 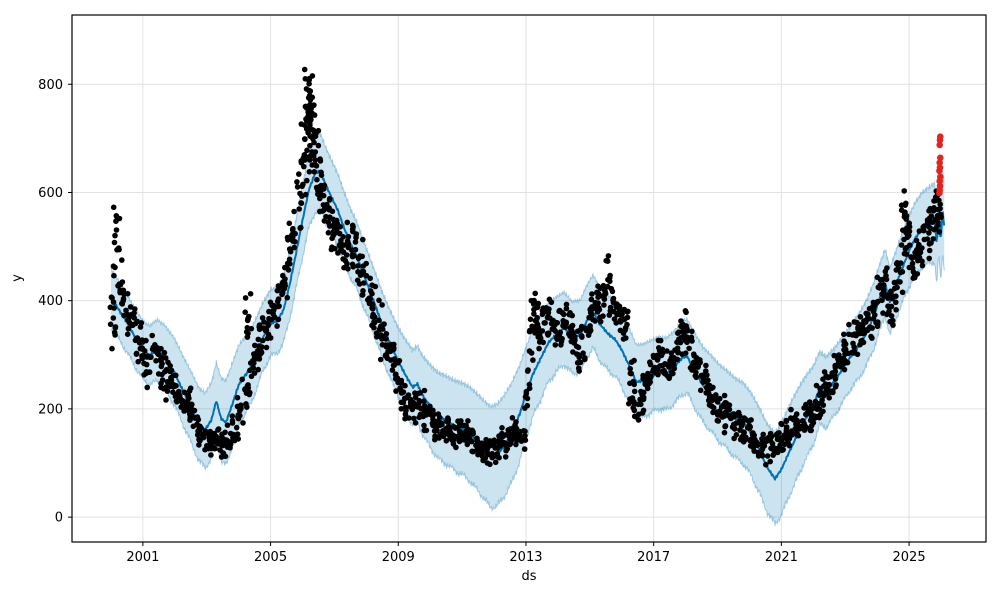 I want to click on anomaly-points, so click(x=940, y=165).